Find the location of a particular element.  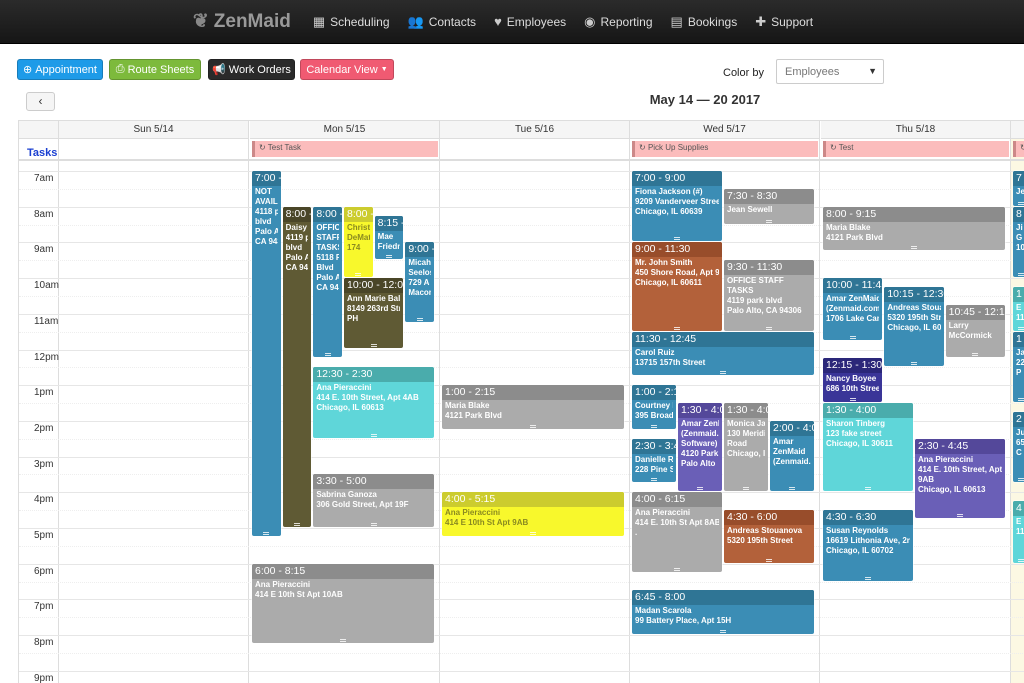

task-chip: ↻ Pick Up Supplies is located at coordinates (725, 149).